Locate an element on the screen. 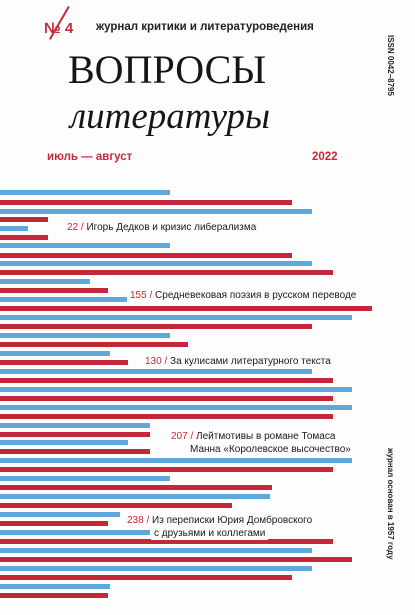 This screenshot has height=615, width=415. contents-entry-3: 130 / За кулисами литературного текста is located at coordinates (238, 361).